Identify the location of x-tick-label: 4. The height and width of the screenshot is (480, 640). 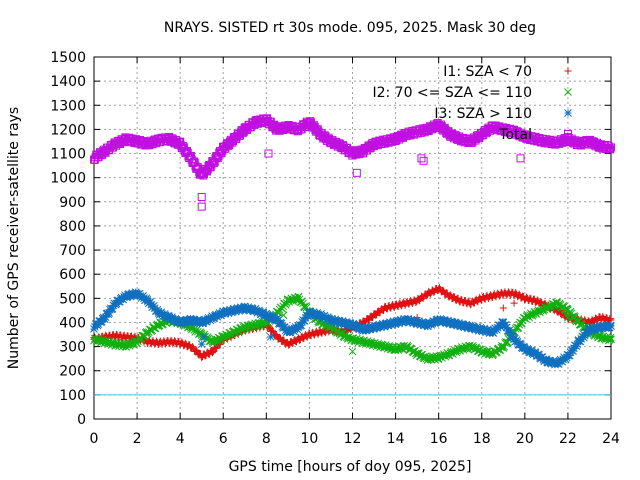
(180, 439).